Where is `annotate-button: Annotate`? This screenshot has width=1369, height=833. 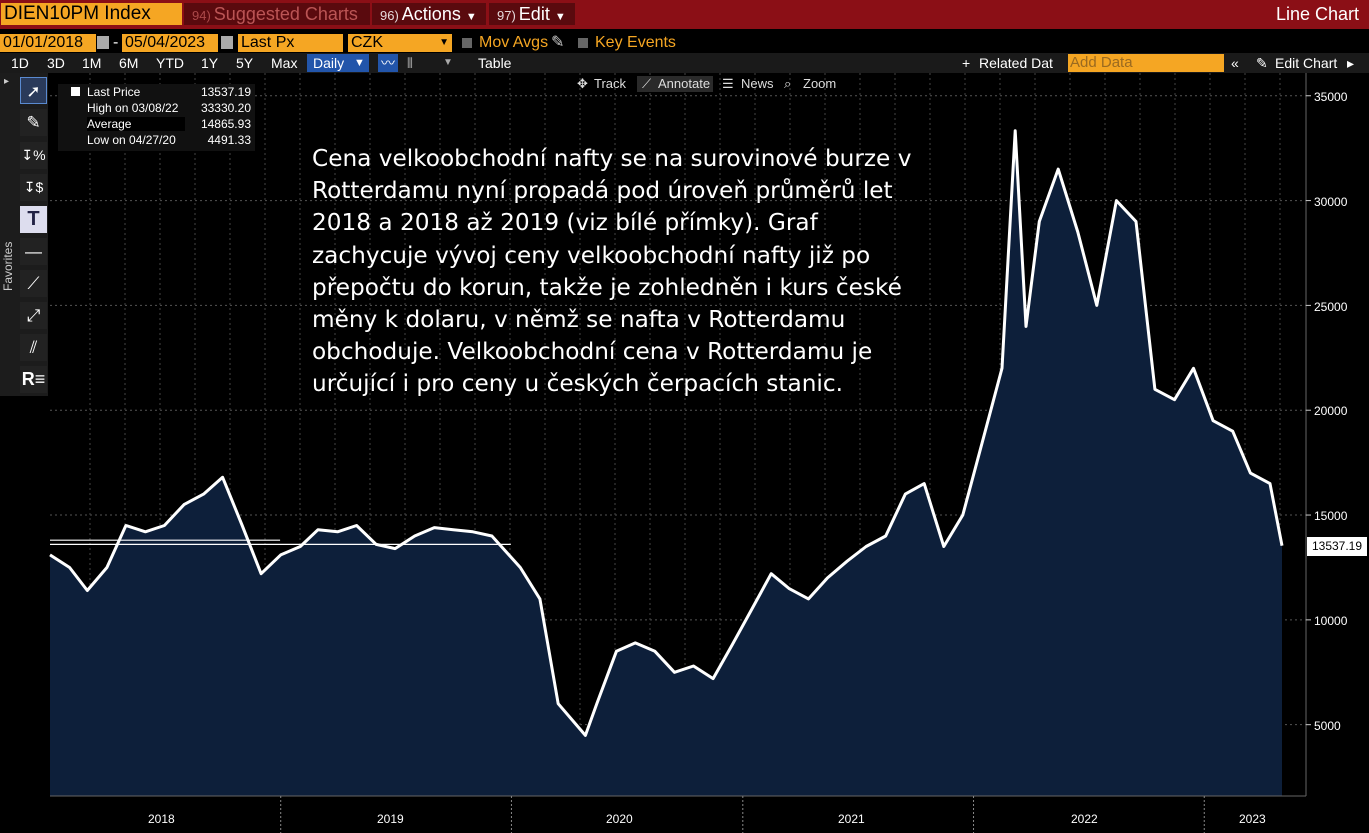
annotate-button: Annotate is located at coordinates (684, 83).